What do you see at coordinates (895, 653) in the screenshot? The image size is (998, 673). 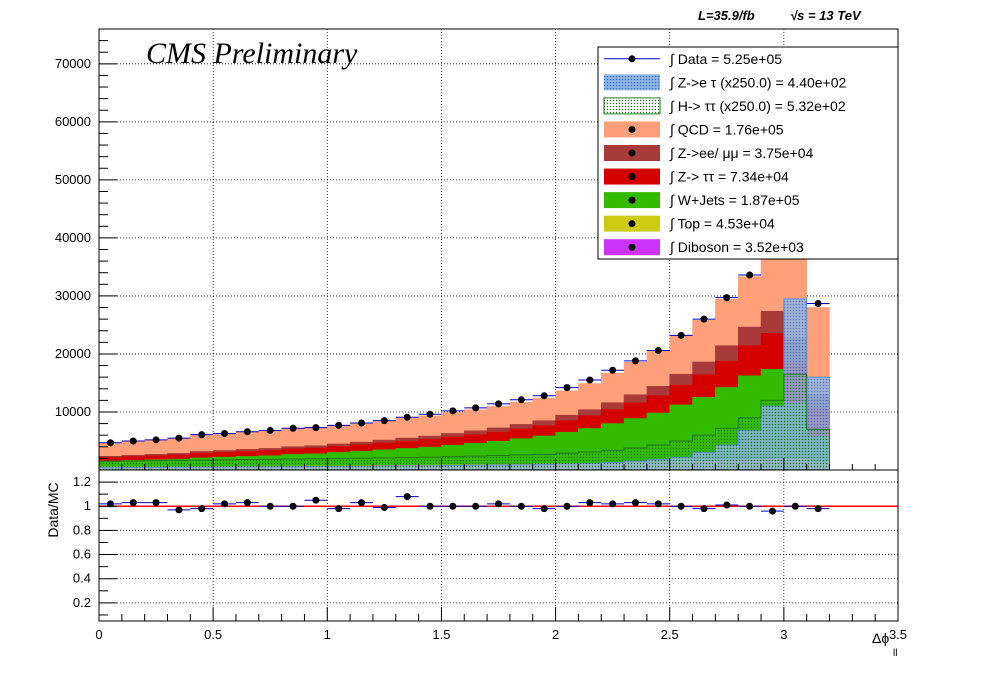 I see `x-axis-title-subscript: ll` at bounding box center [895, 653].